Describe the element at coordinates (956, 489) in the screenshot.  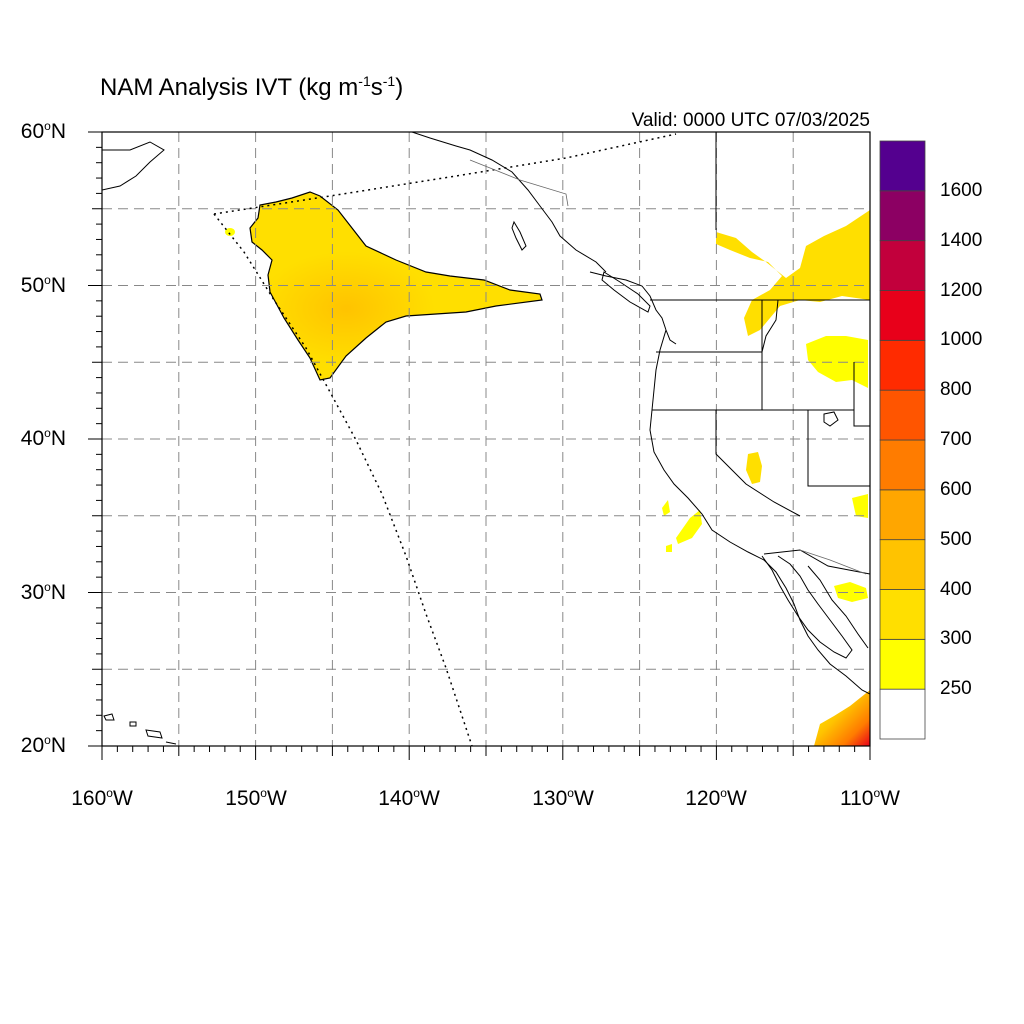
I see `colorbar-label: 600` at that location.